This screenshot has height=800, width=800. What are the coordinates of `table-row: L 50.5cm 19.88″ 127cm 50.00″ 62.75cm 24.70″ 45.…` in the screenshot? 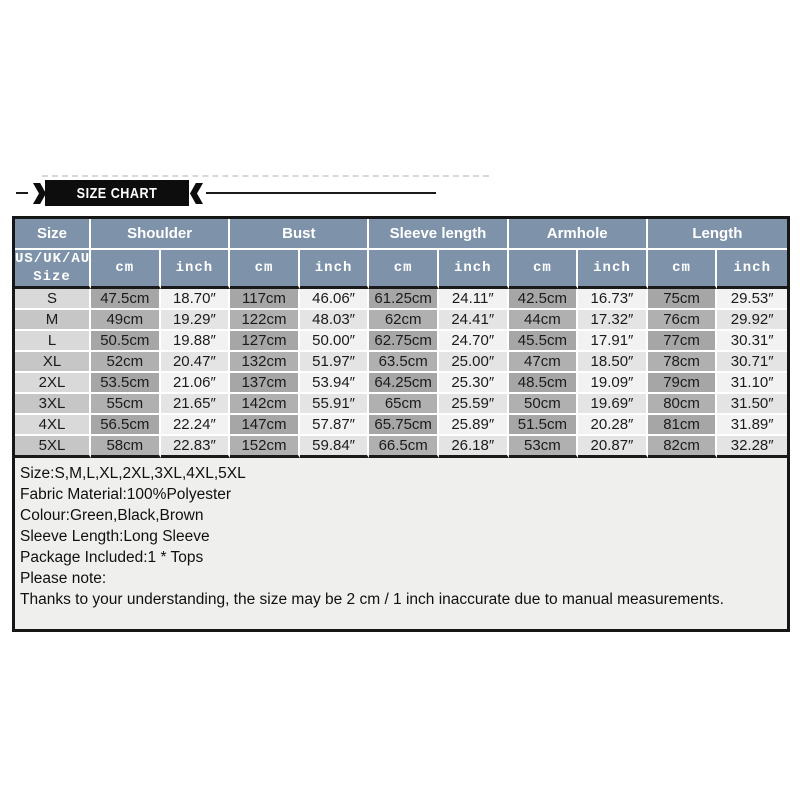 It's located at (401, 342).